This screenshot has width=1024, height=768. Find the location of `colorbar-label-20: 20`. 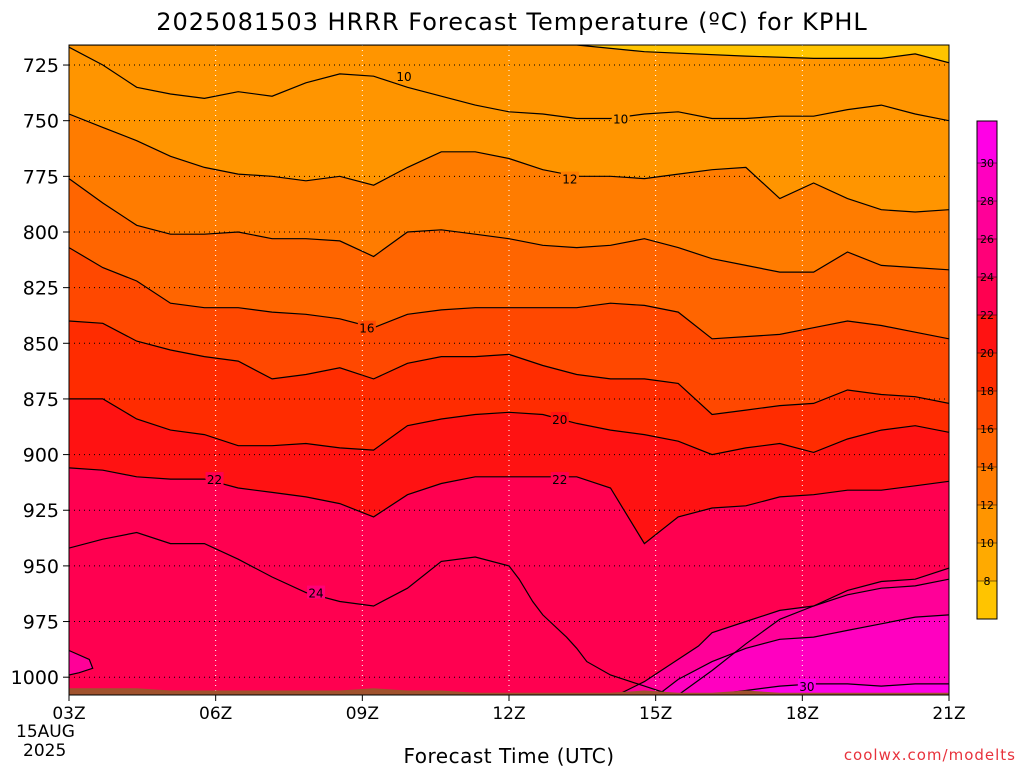

colorbar-label-20: 20 is located at coordinates (987, 353).